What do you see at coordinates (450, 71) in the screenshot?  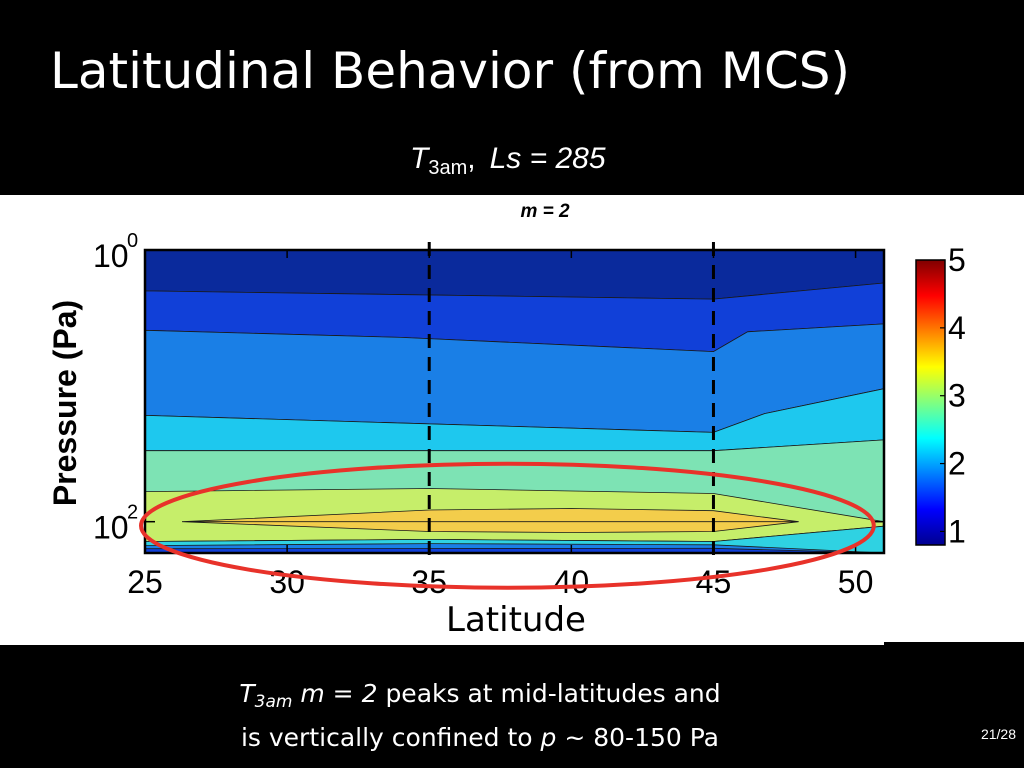 I see `slide-title: Latitudinal Behavior (from MCS)` at bounding box center [450, 71].